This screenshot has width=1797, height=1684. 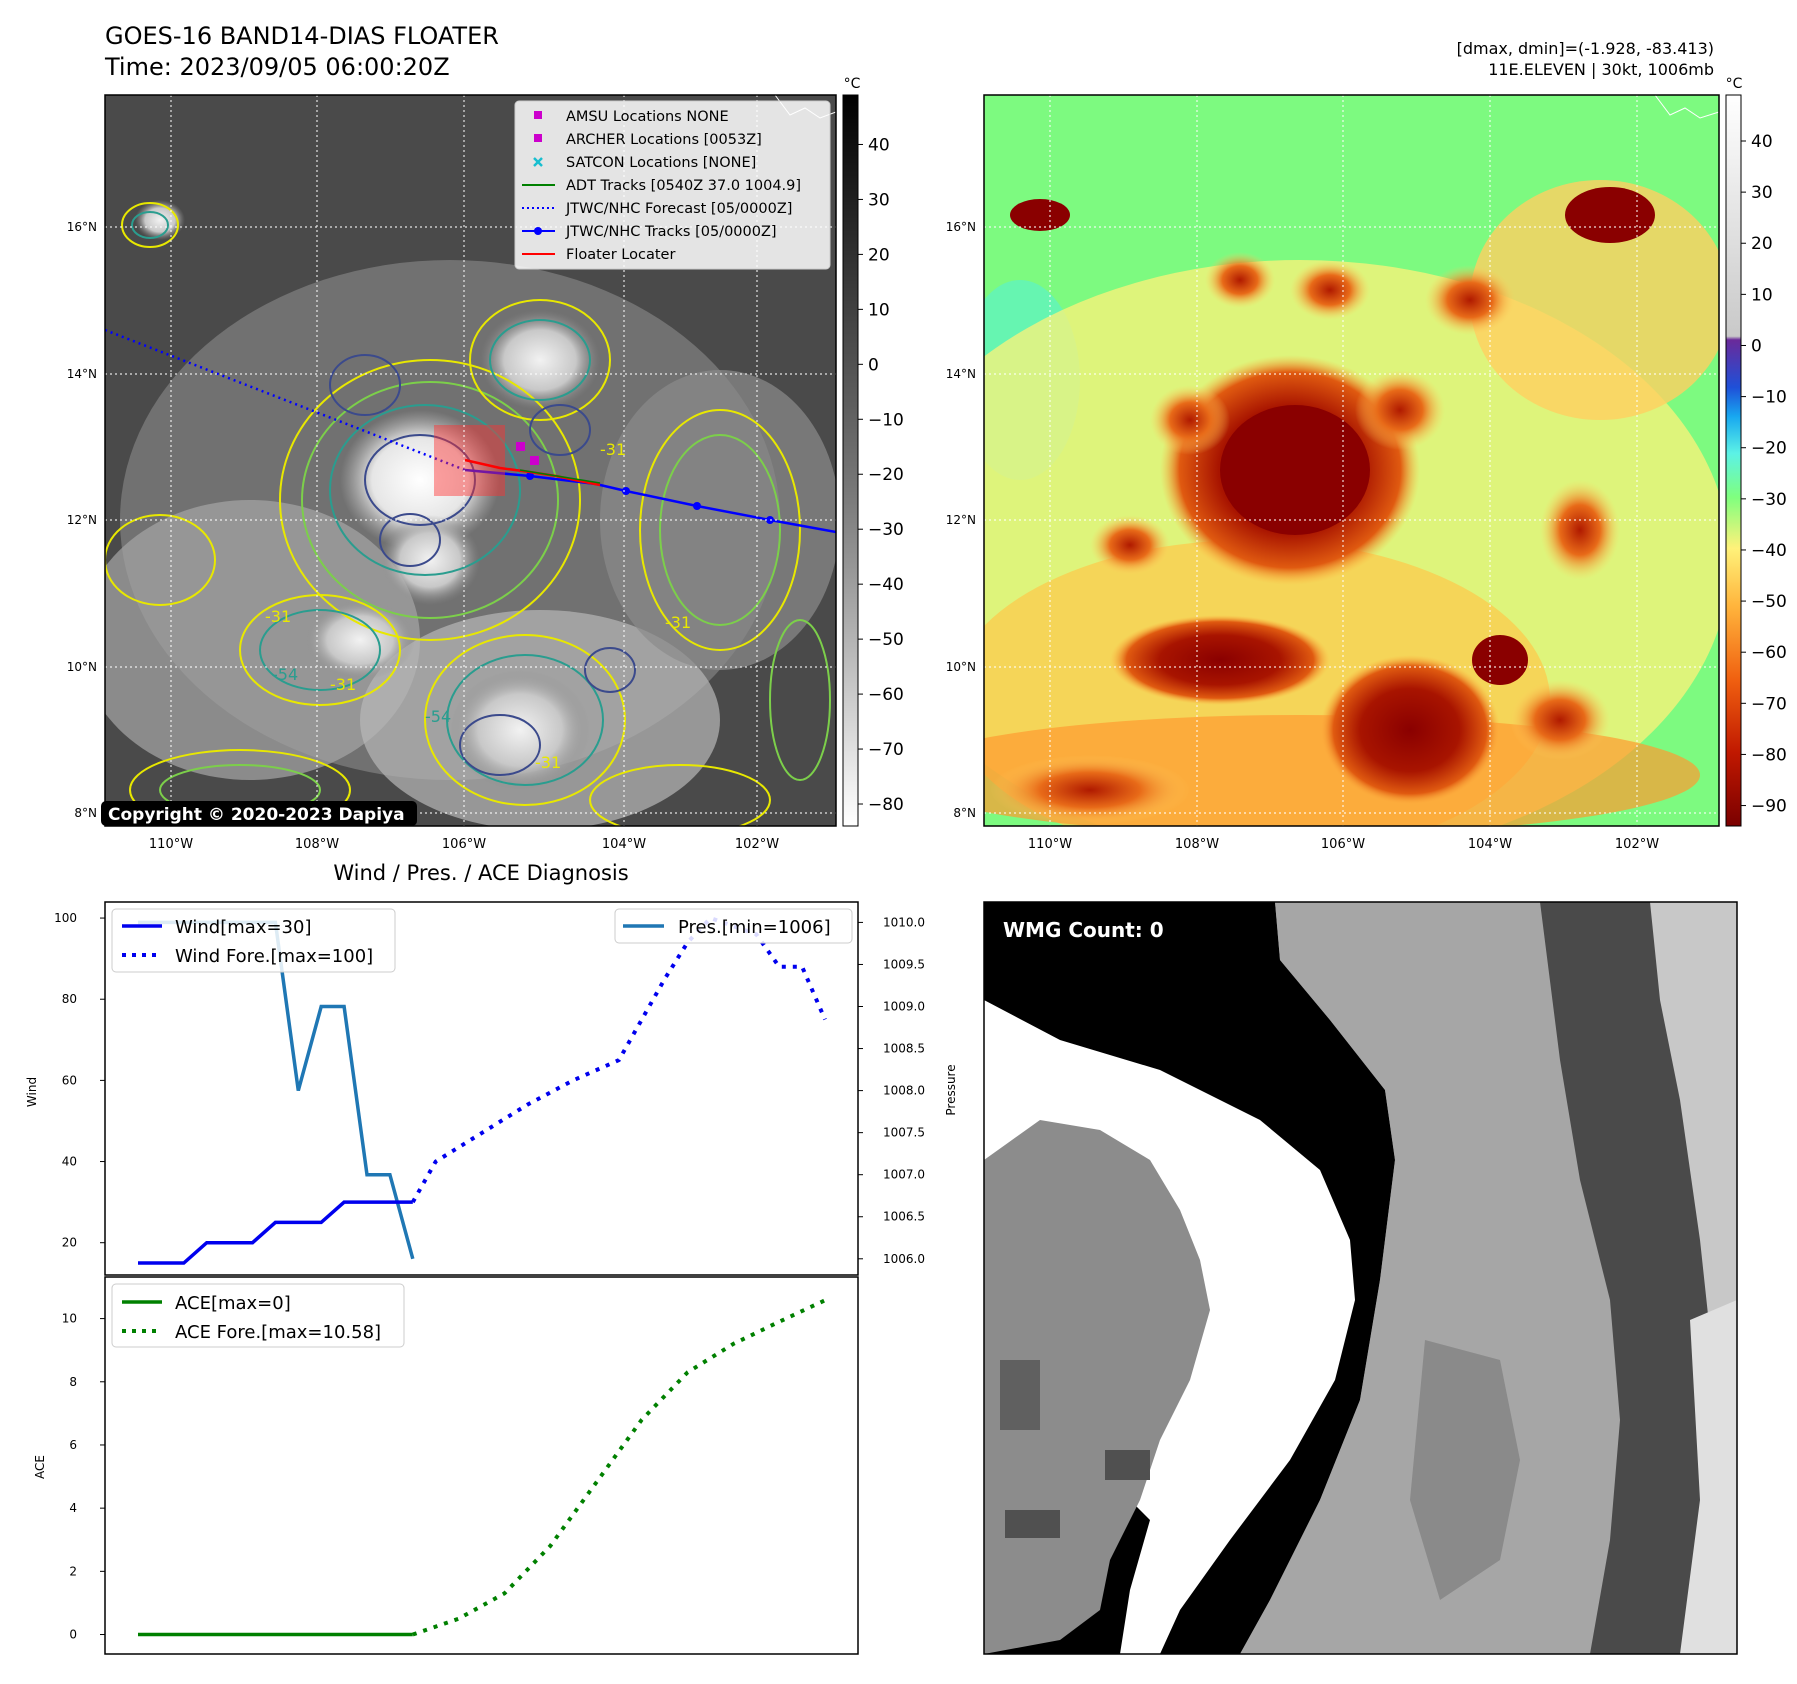 I want to click on legend-label: JTWC/NHC Tracks [05/0000Z], so click(x=671, y=232).